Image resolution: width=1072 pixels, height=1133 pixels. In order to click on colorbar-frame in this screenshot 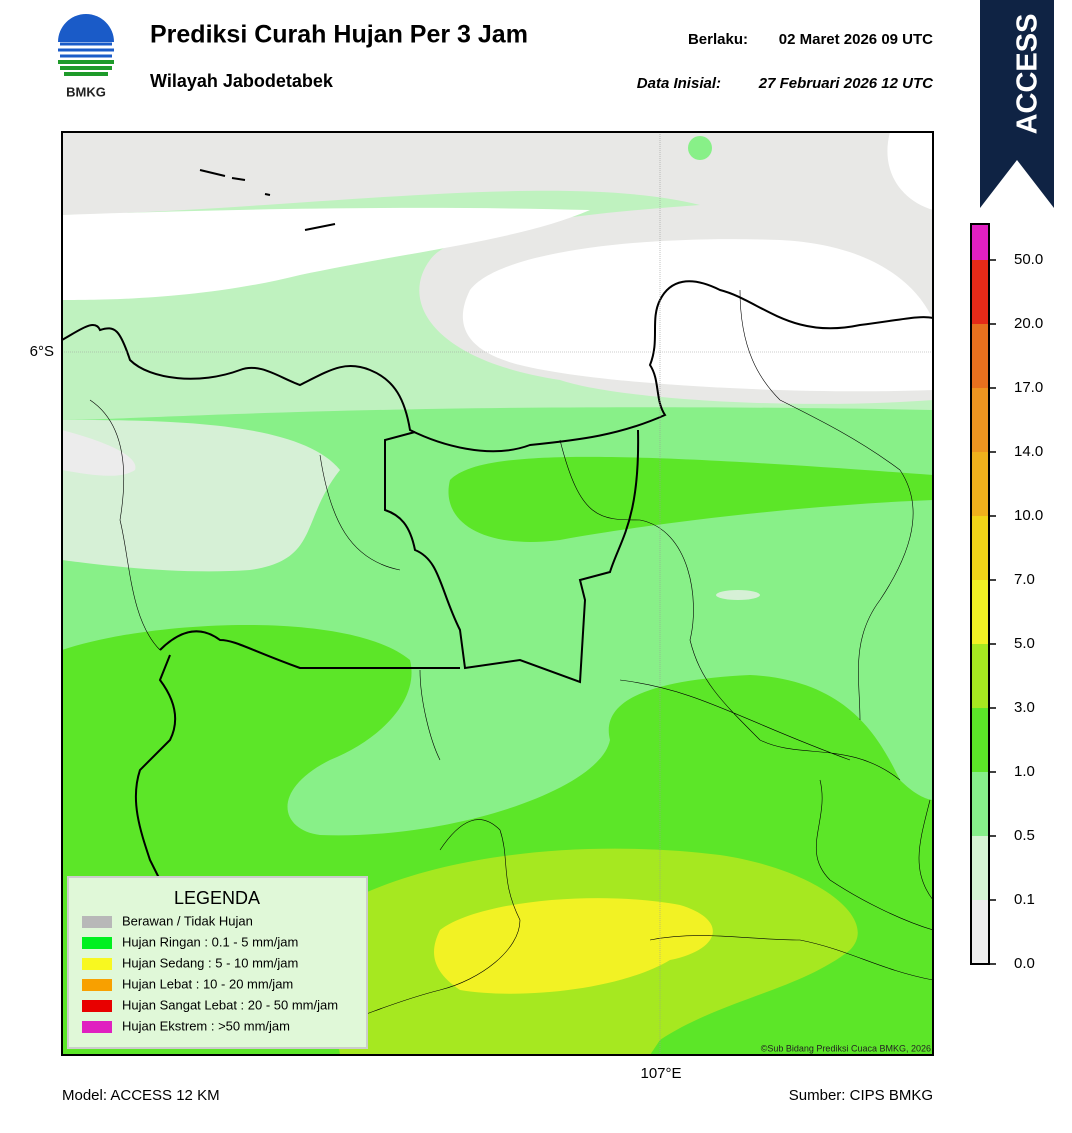, I will do `click(980, 594)`.